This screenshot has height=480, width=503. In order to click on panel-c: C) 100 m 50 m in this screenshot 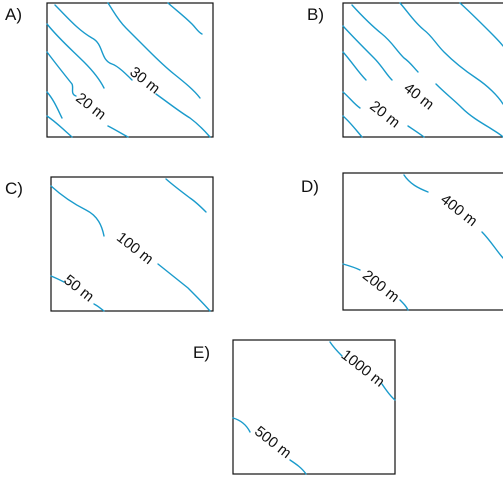, I will do `click(109, 244)`.